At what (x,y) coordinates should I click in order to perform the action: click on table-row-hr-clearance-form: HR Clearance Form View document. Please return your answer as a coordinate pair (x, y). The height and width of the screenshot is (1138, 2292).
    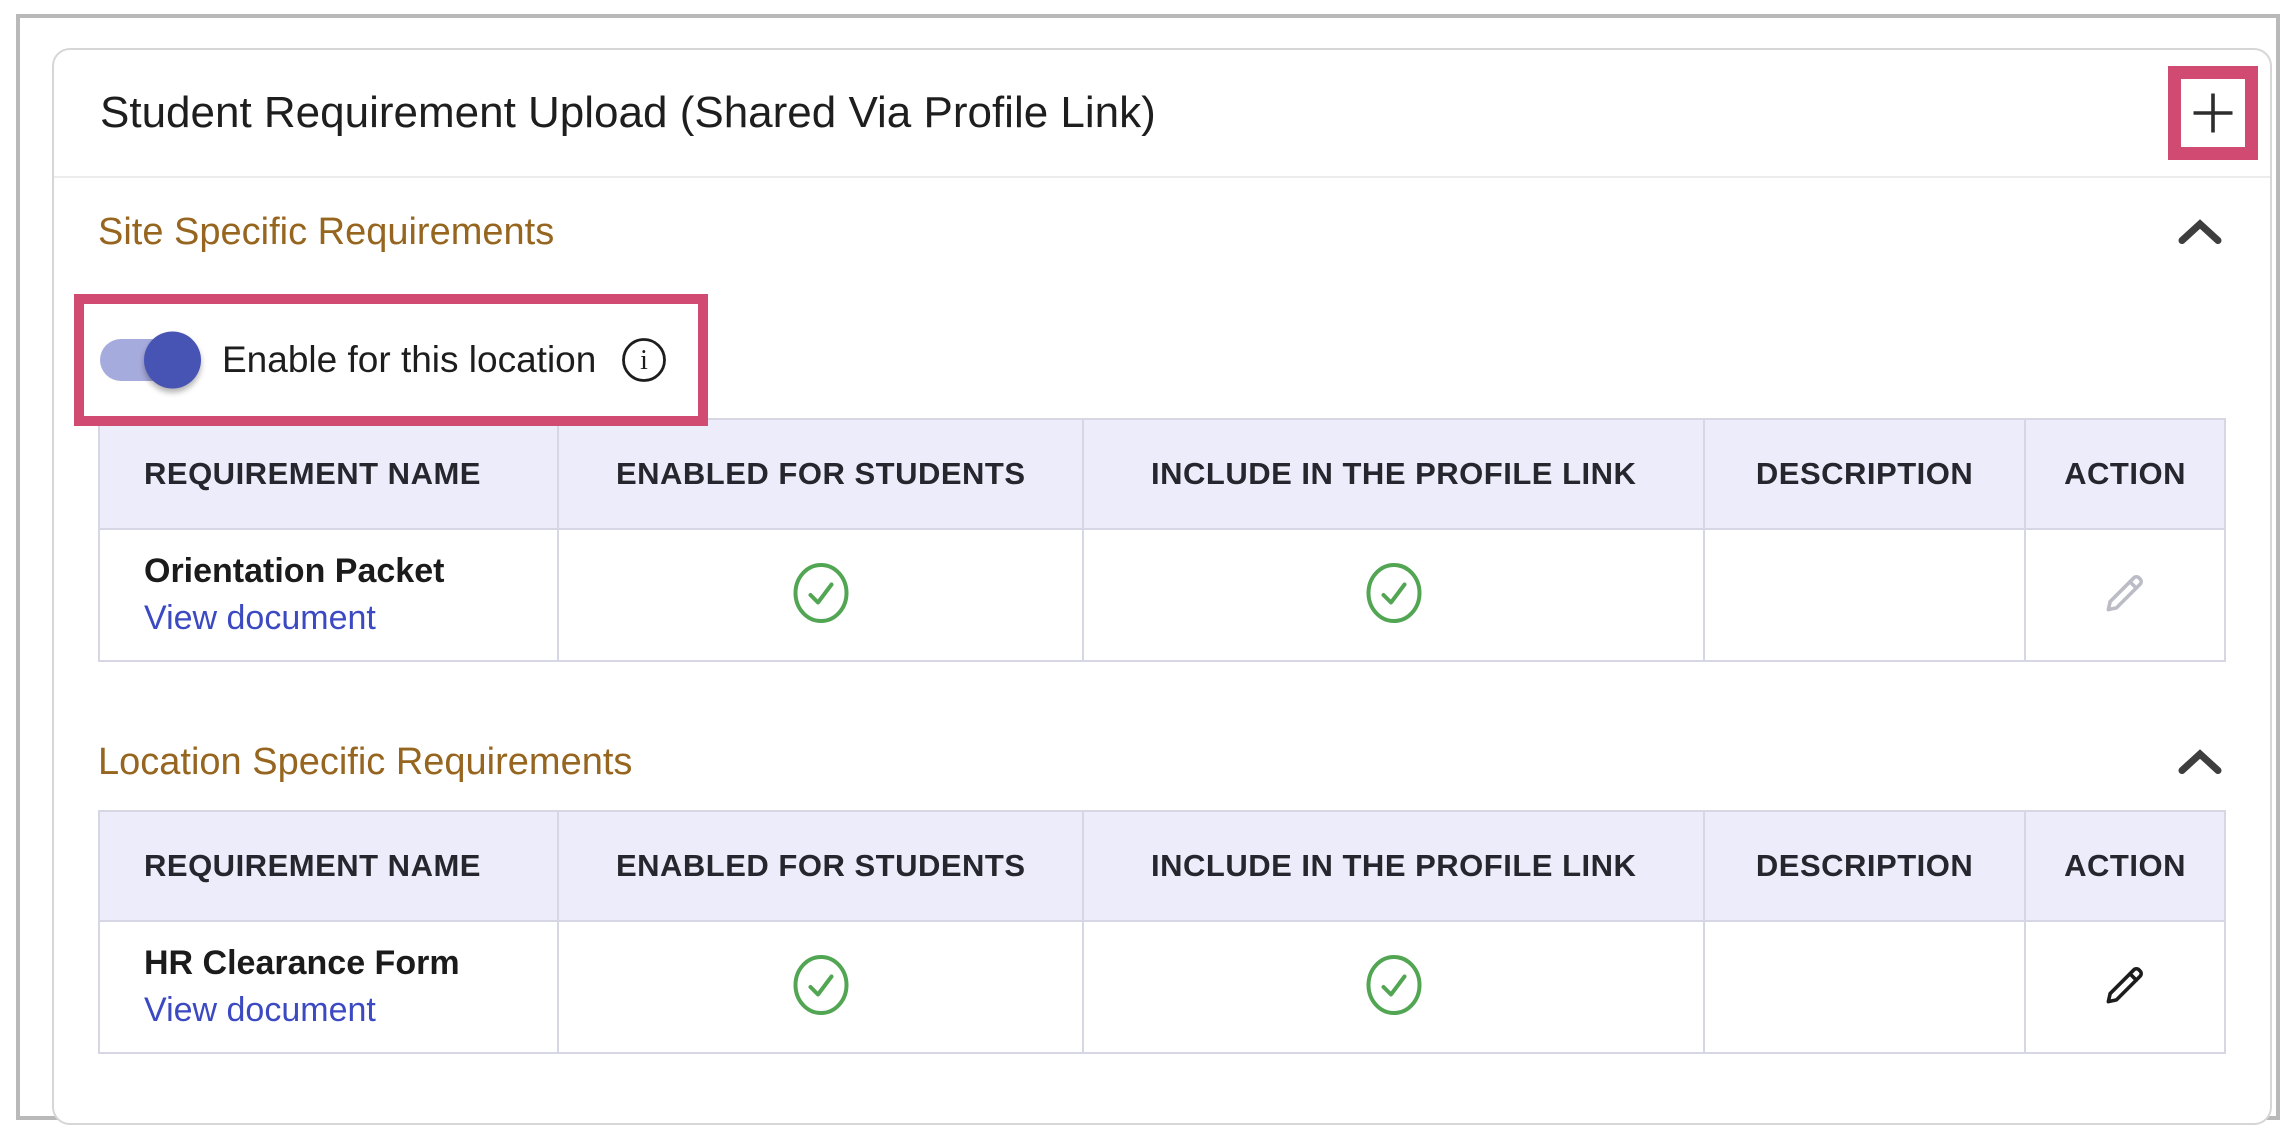
    Looking at the image, I should click on (1161, 987).